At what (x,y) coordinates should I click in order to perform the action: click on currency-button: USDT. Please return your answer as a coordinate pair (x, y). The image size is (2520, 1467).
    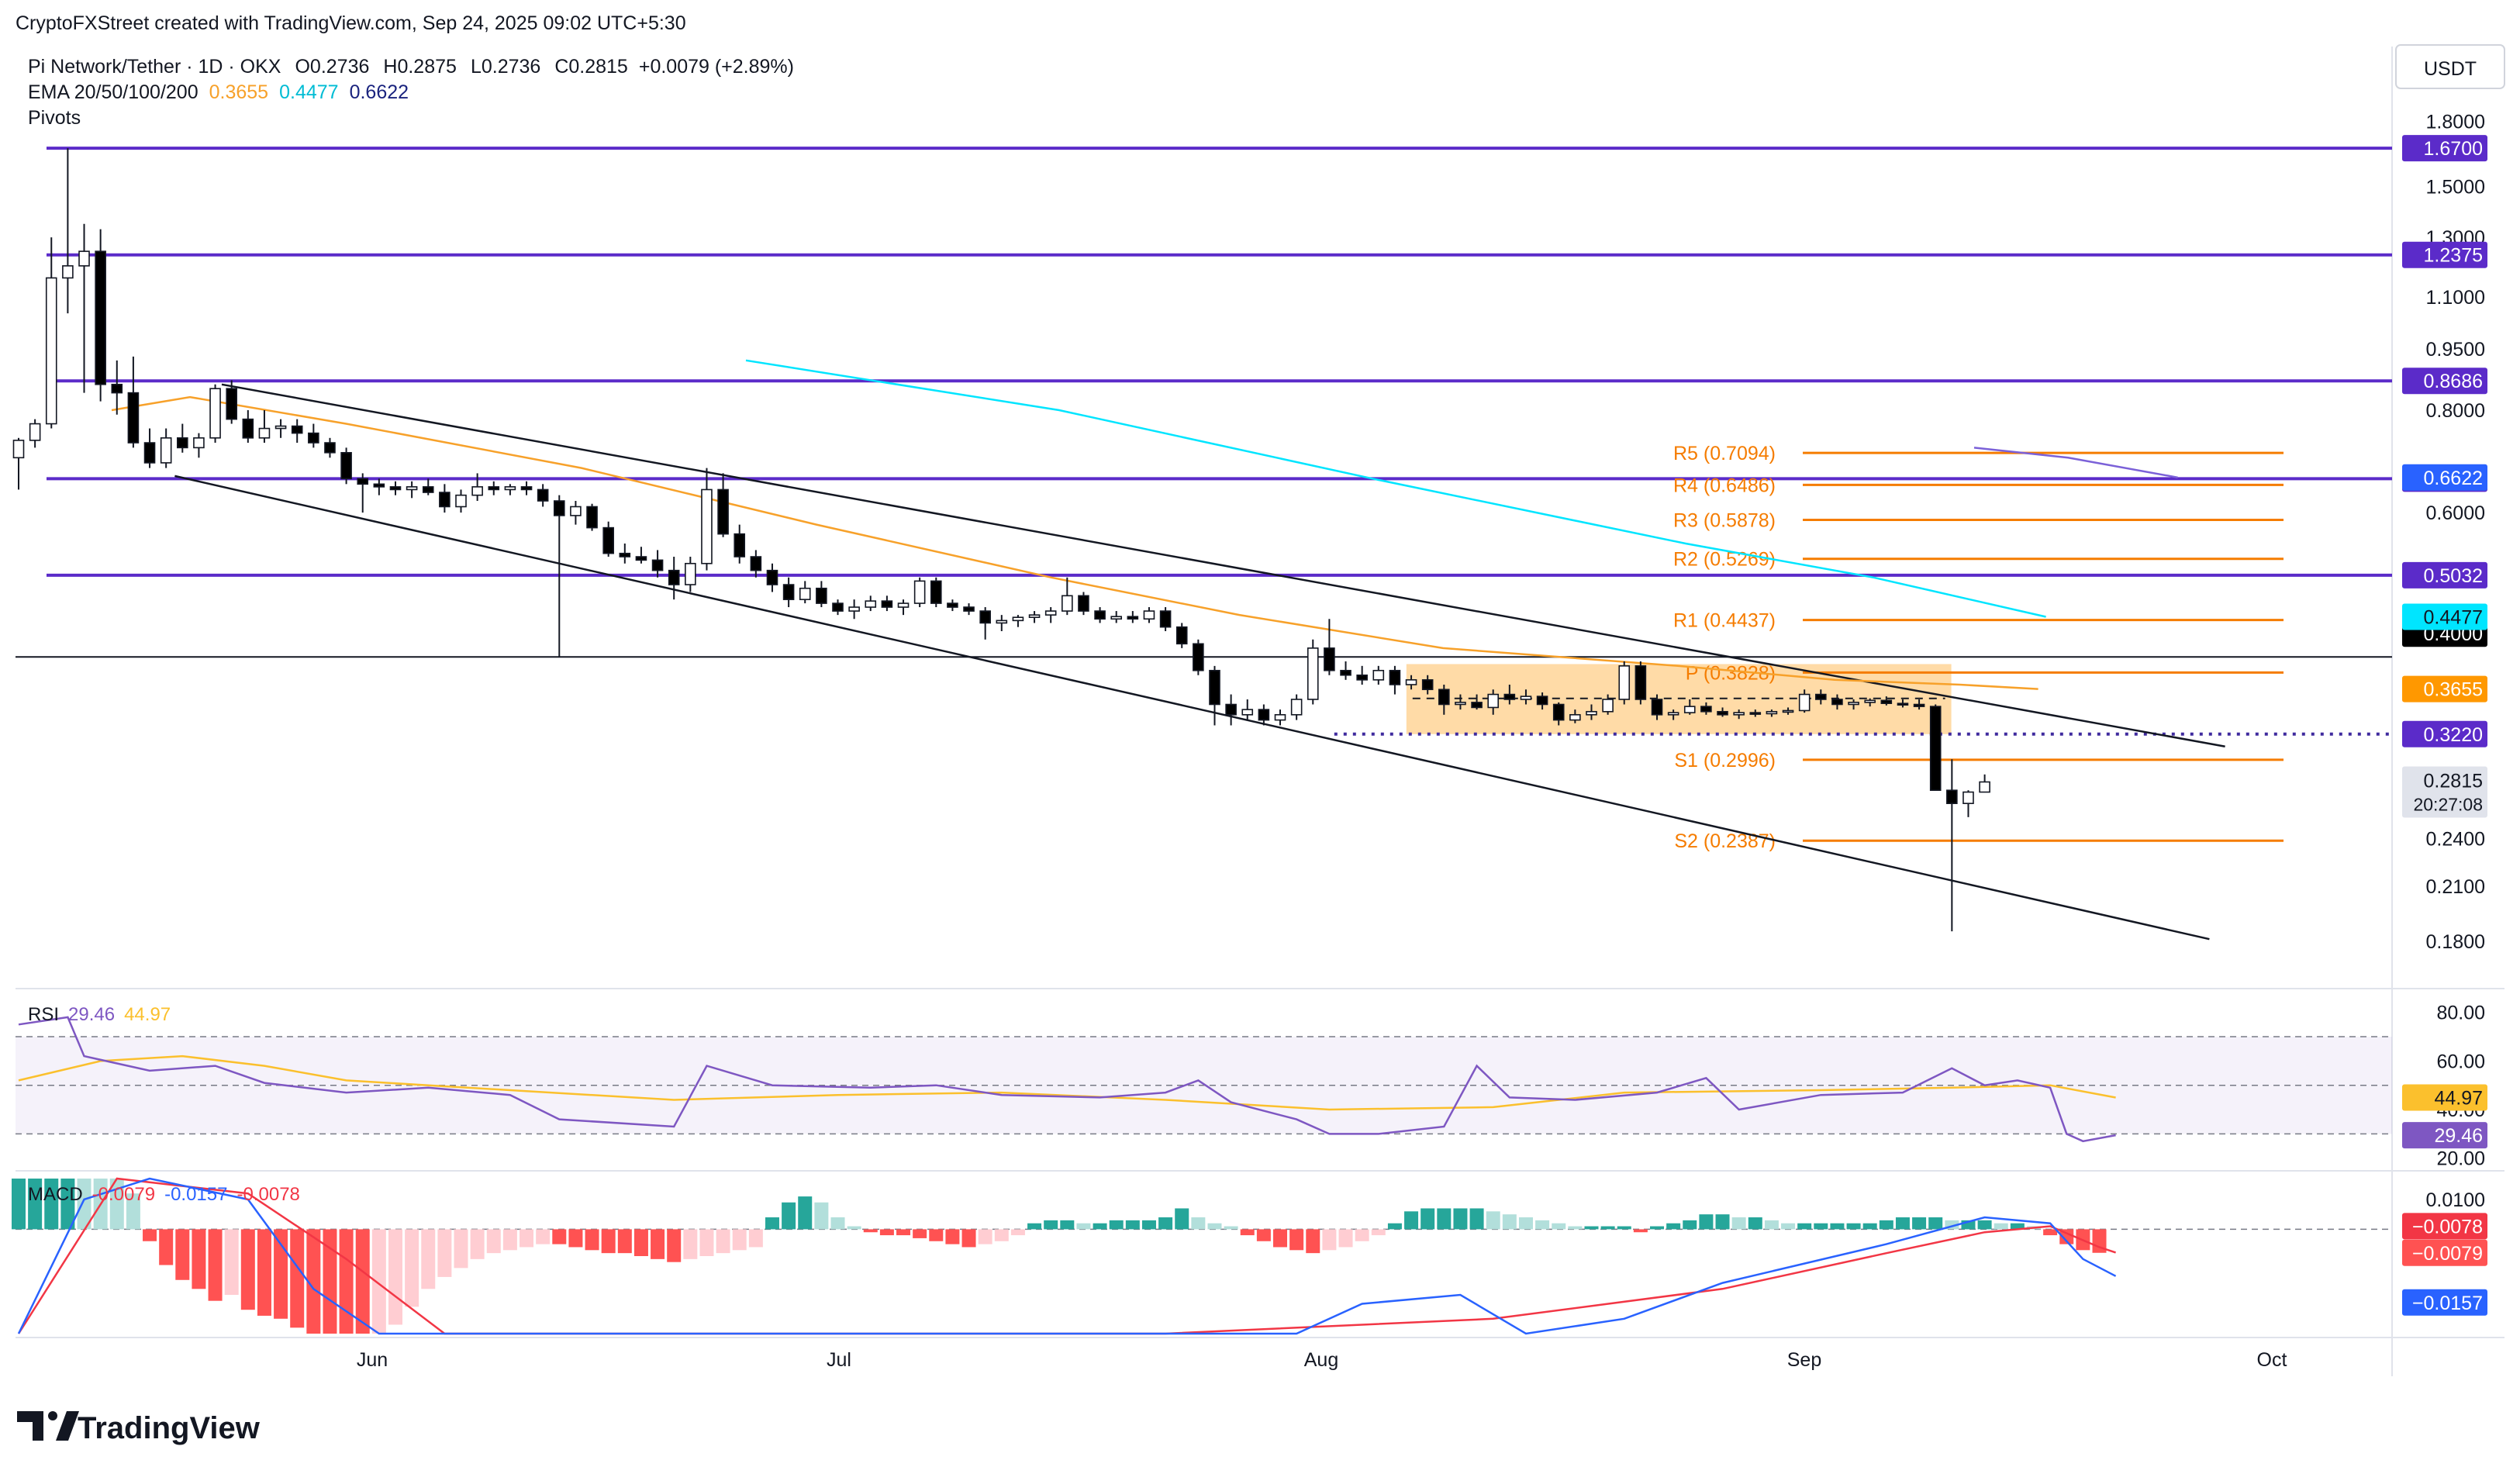
    Looking at the image, I should click on (2450, 69).